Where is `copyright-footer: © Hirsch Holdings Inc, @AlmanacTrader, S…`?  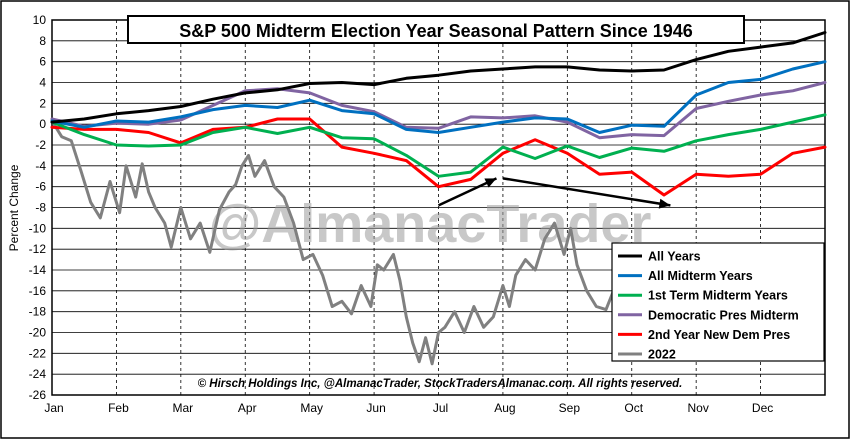
copyright-footer: © Hirsch Holdings Inc, @AlmanacTrader, S… is located at coordinates (440, 384).